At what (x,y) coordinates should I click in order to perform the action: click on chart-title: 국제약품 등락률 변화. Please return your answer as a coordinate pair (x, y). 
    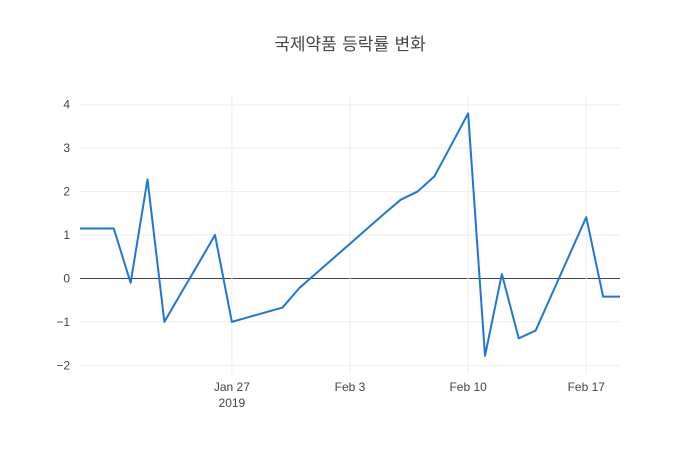
    Looking at the image, I should click on (350, 45).